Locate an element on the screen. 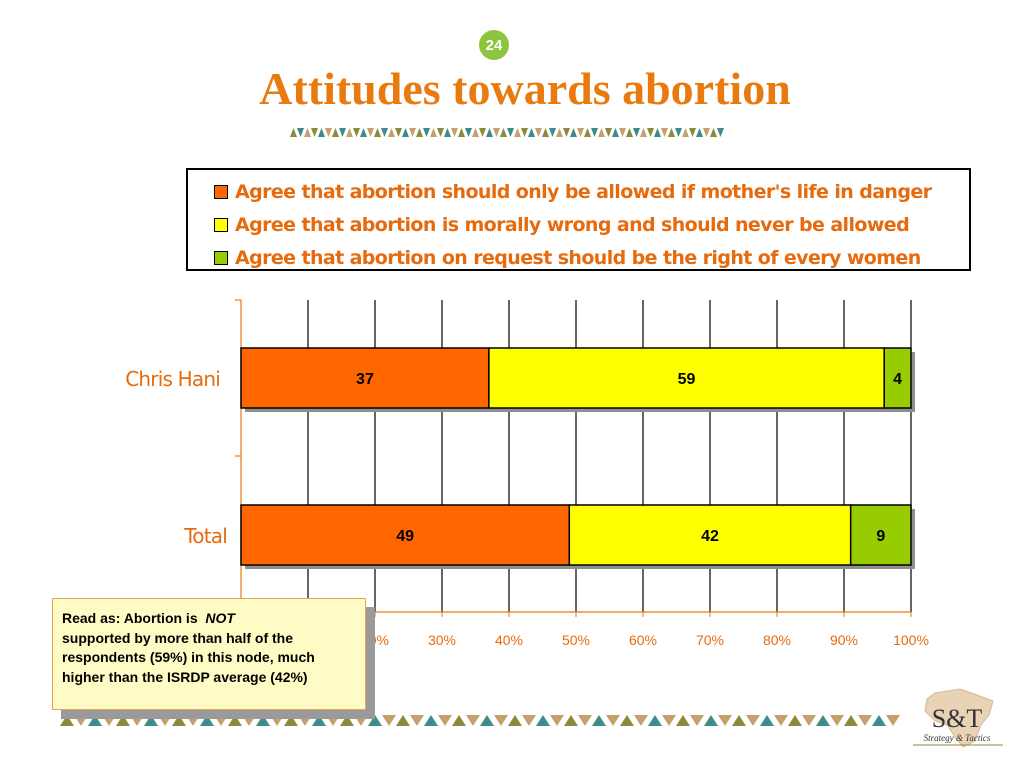 The image size is (1024, 768). legend-swatch-green is located at coordinates (221, 257).